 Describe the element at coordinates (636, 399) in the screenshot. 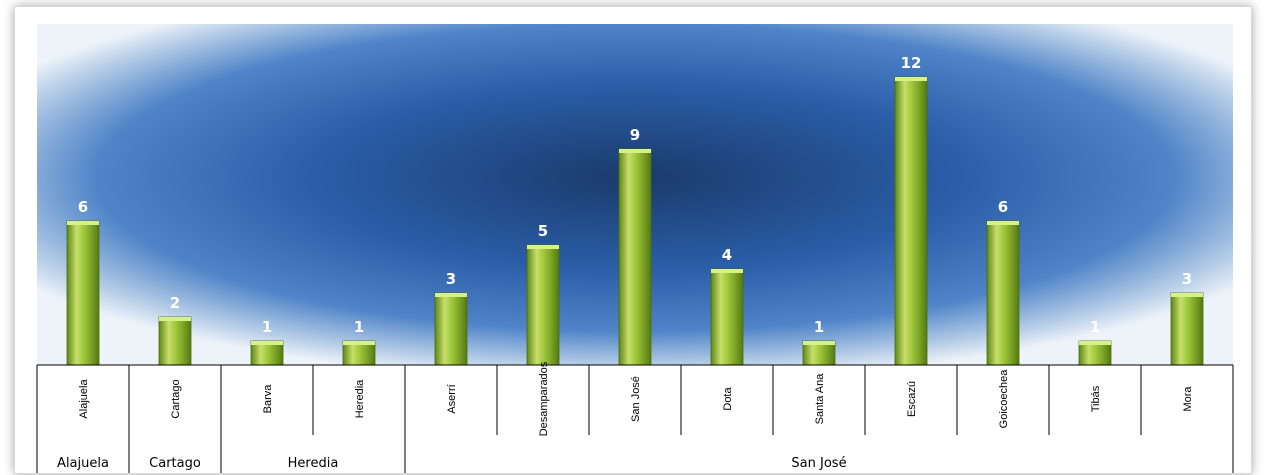

I see `tick-label: San José` at that location.